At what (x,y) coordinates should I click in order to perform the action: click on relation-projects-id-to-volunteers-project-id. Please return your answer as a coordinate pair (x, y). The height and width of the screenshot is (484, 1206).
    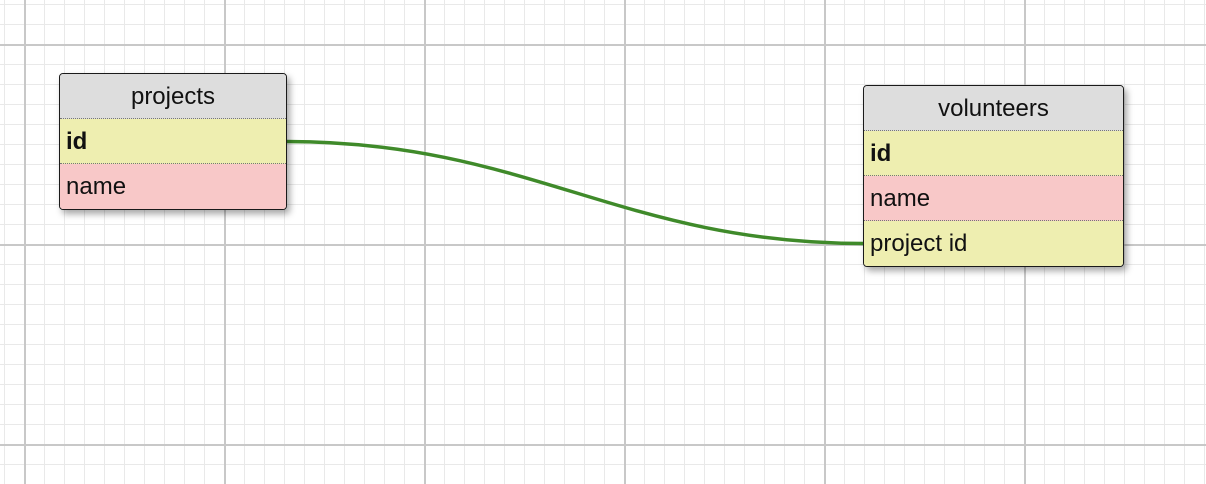
    Looking at the image, I should click on (575, 192).